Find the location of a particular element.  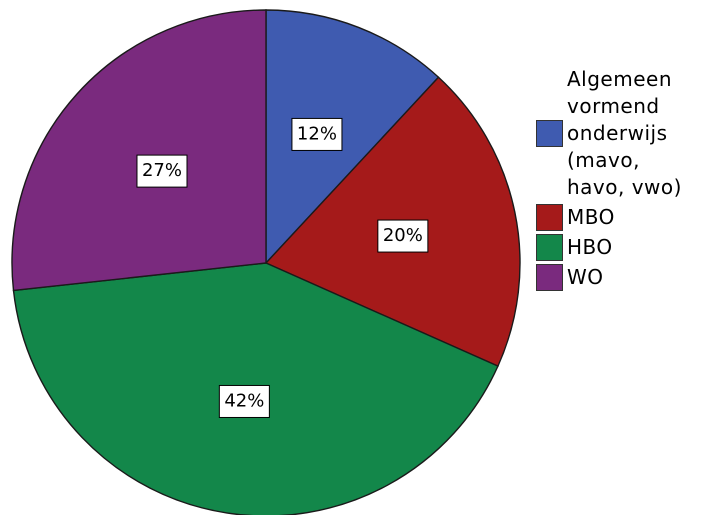

data-label-text-3: 27% is located at coordinates (162, 170).